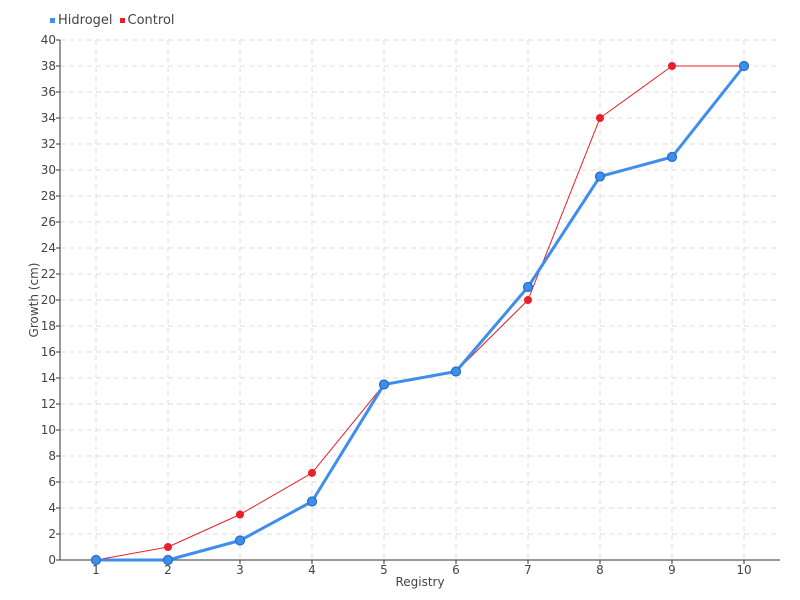 The image size is (800, 600). I want to click on legend-swatch-hidrogel, so click(52, 20).